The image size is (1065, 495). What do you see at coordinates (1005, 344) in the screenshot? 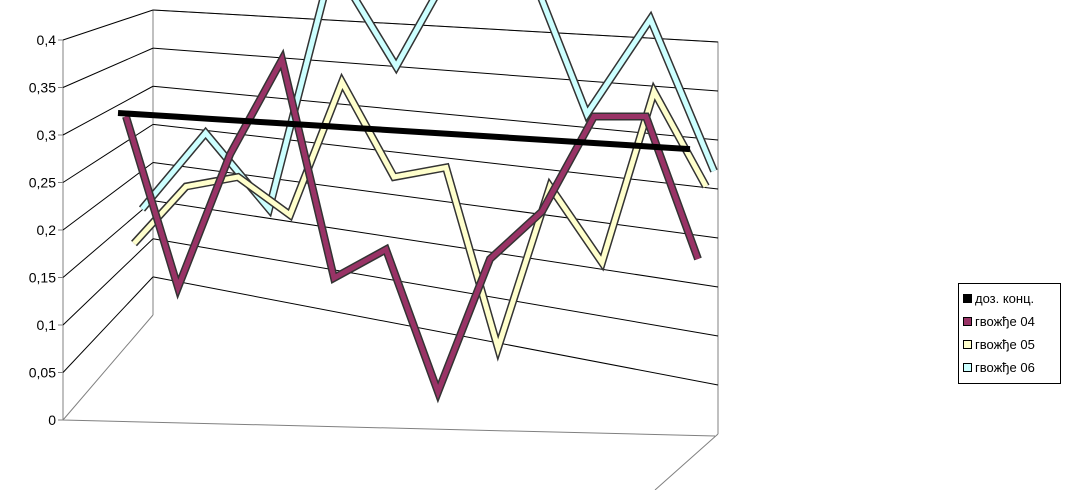
I see `legend-label: гвожђе 05` at bounding box center [1005, 344].